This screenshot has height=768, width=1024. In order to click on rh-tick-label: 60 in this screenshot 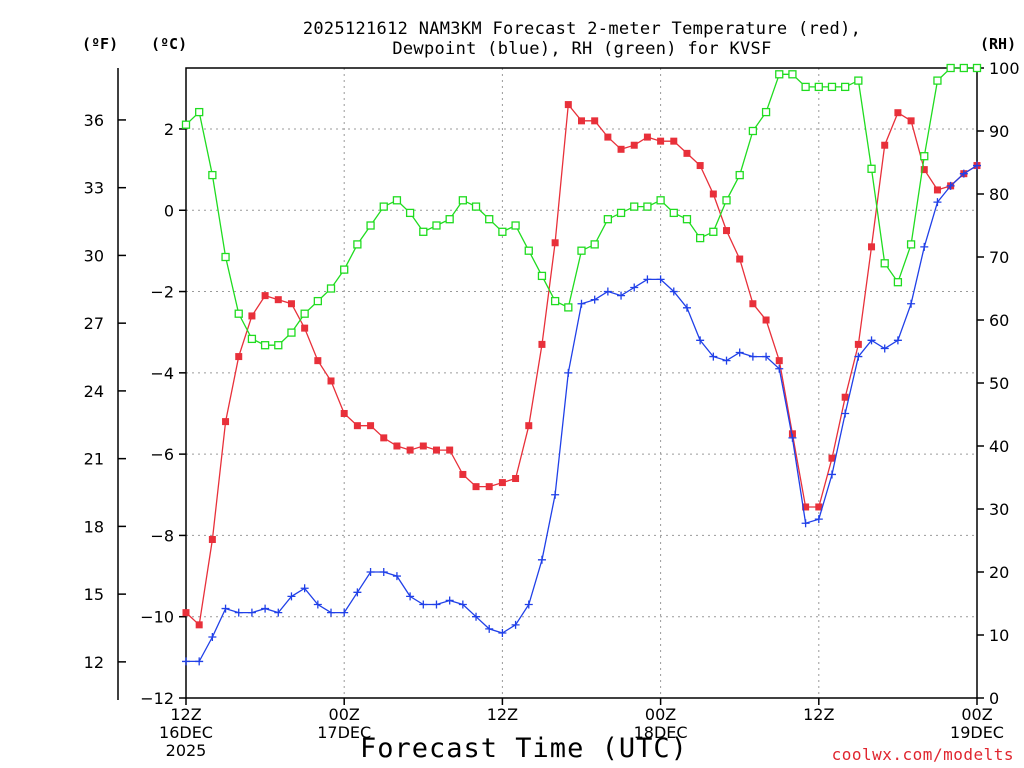, I will do `click(999, 320)`.